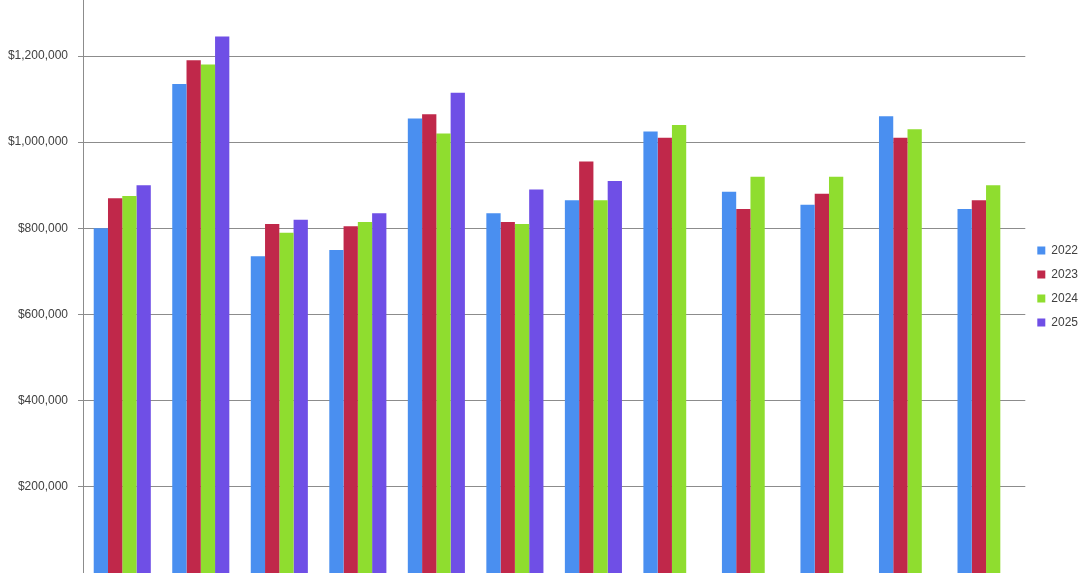 Image resolution: width=1092 pixels, height=573 pixels. I want to click on legend-label: 2022, so click(1065, 249).